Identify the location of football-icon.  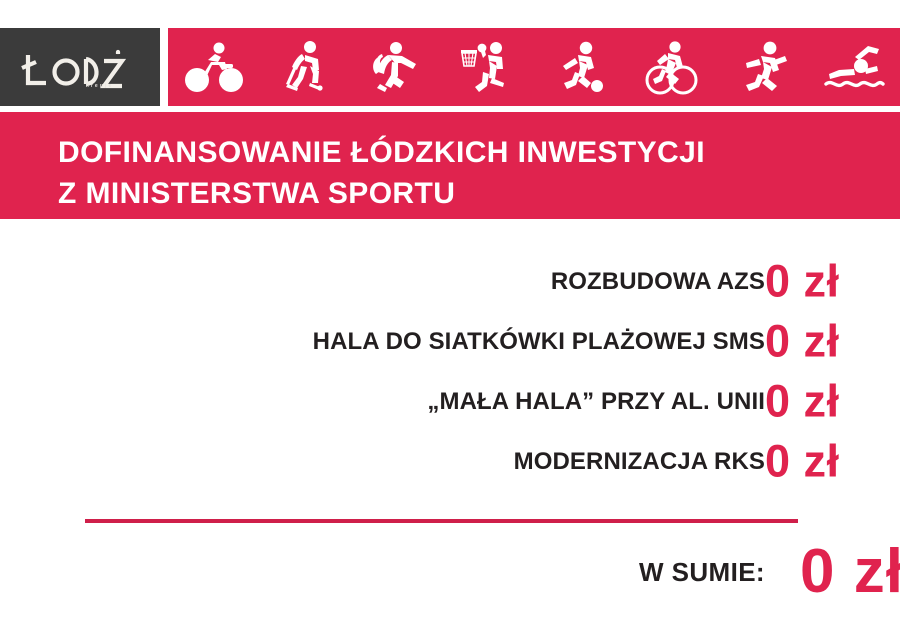
(582, 66).